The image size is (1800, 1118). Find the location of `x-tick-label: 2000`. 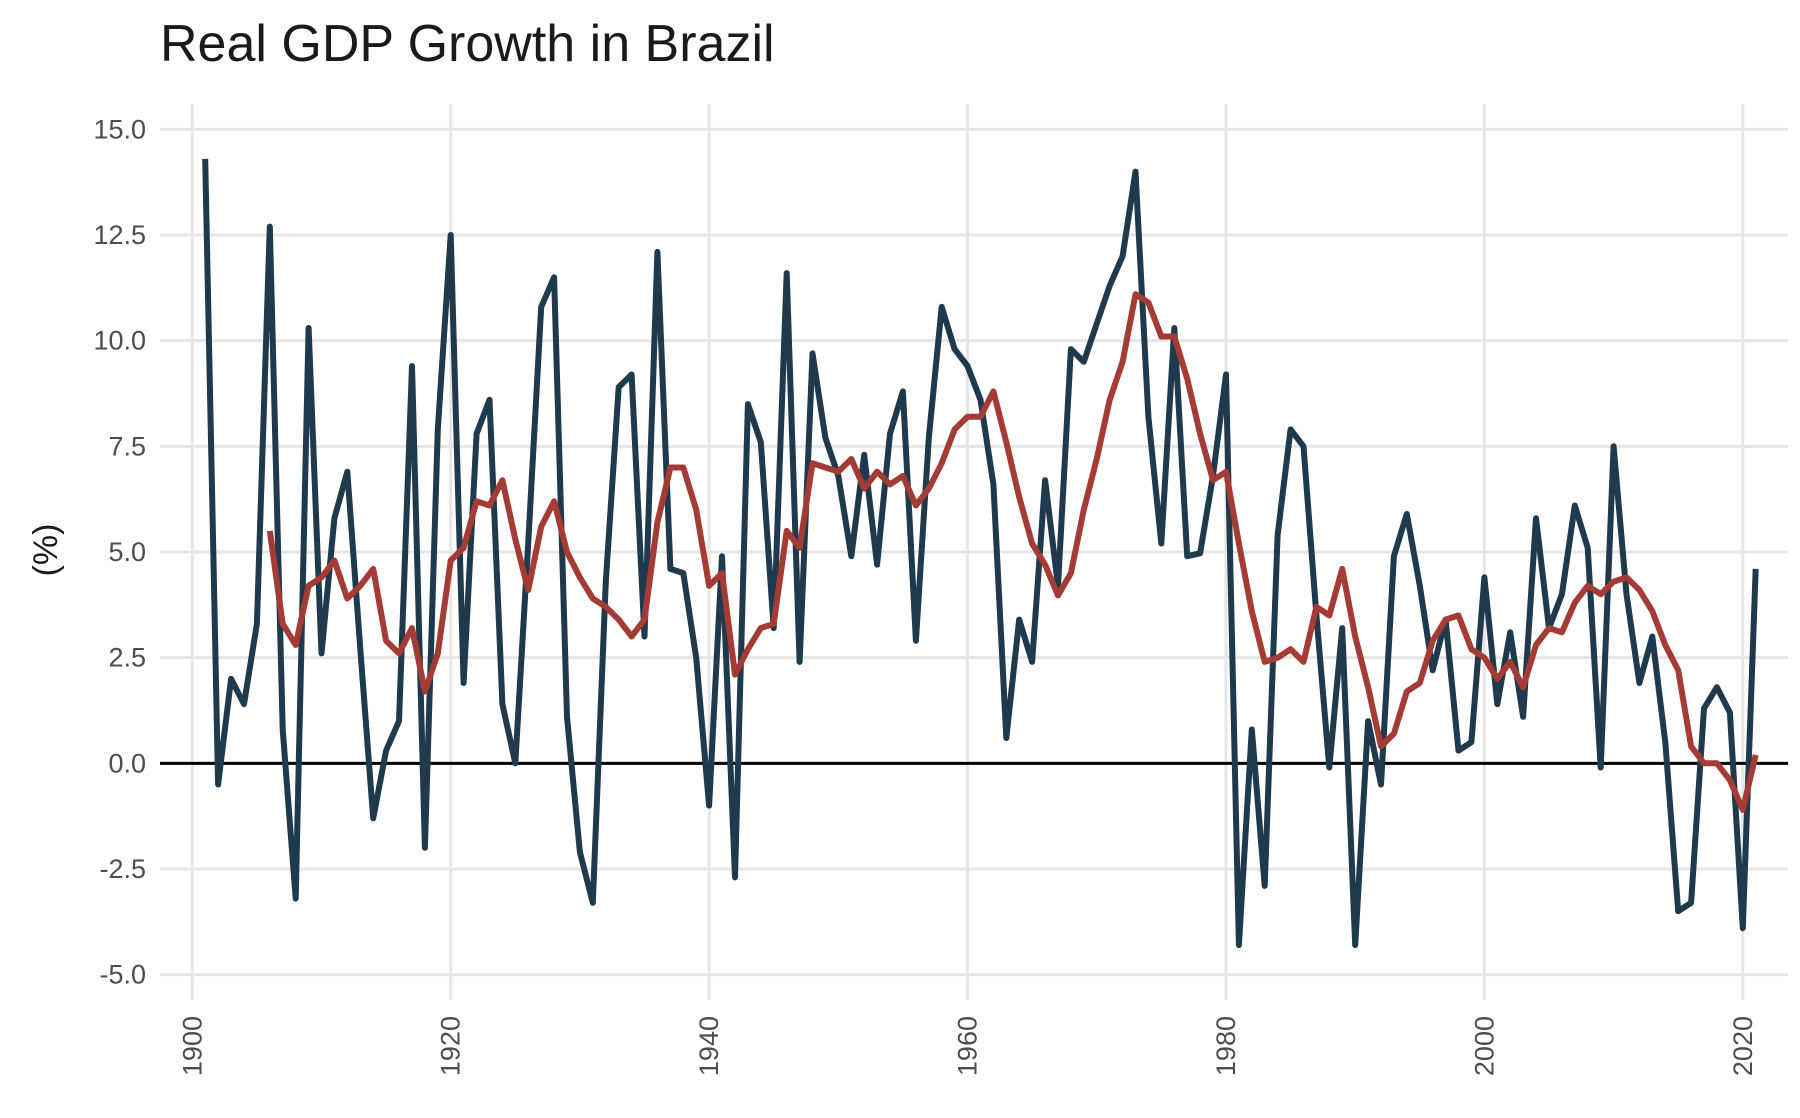

x-tick-label: 2000 is located at coordinates (1484, 1046).